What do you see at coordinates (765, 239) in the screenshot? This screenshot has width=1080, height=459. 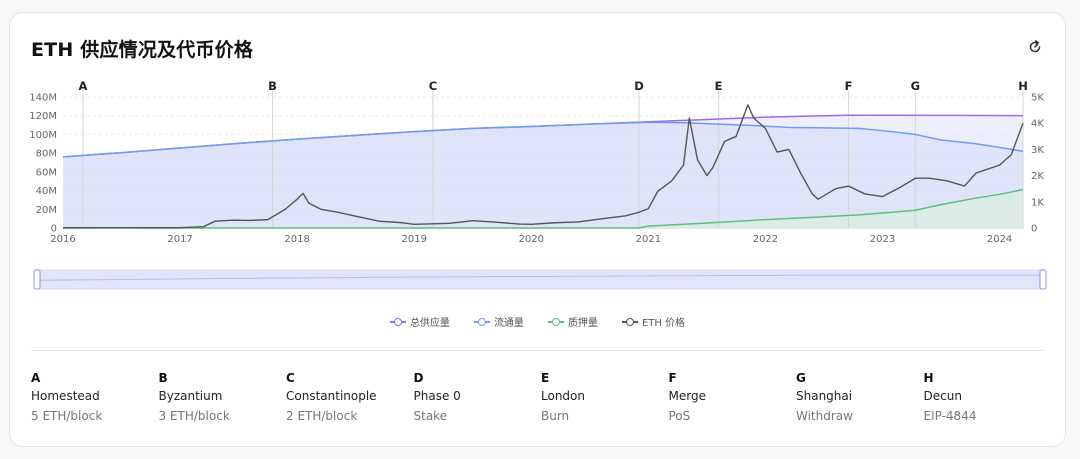 I see `x-tick-label: 2022` at bounding box center [765, 239].